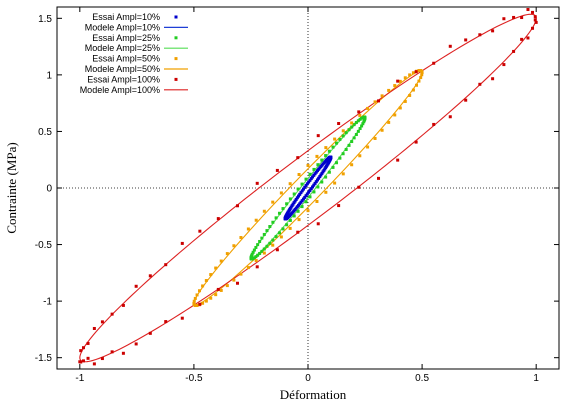  Describe the element at coordinates (313, 394) in the screenshot. I see `x-axis-label: Déformation` at that location.